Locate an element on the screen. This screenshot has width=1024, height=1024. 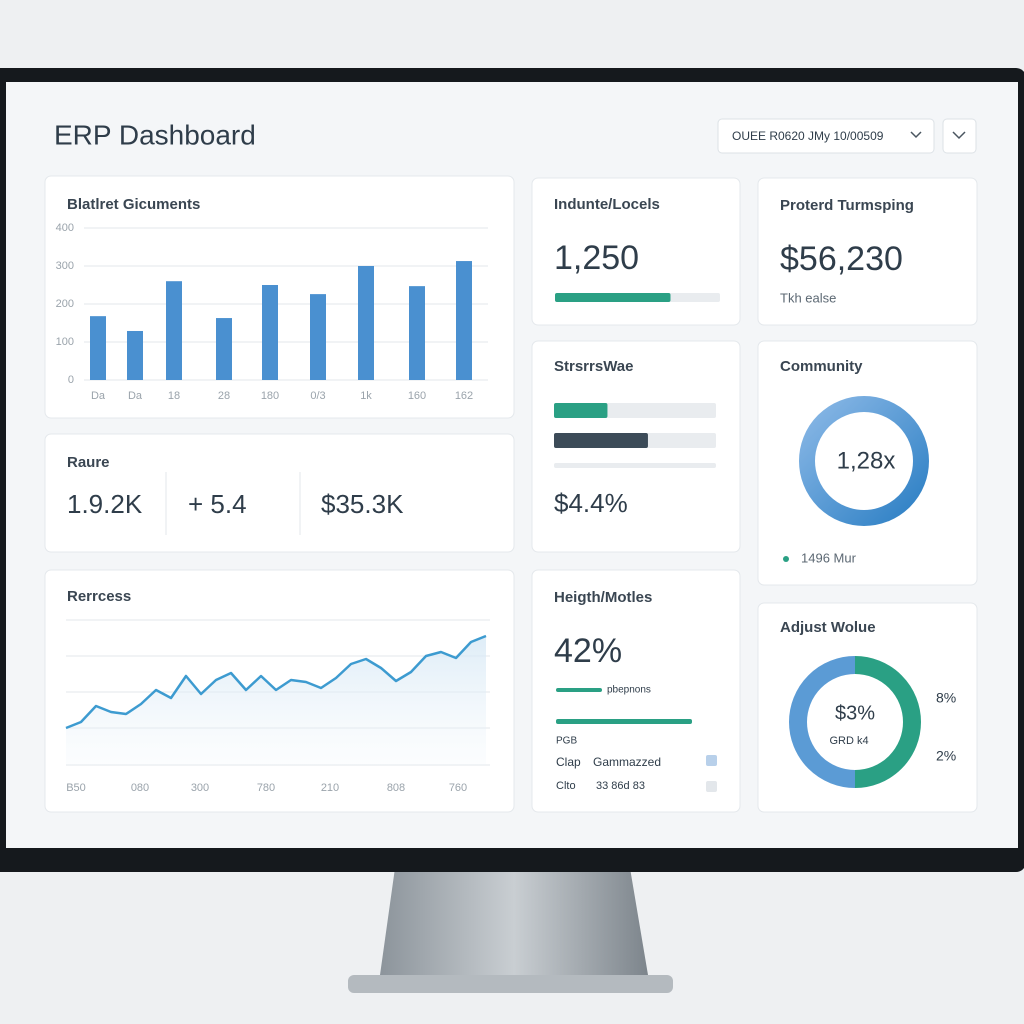
x-tick-label: 760 is located at coordinates (458, 788).